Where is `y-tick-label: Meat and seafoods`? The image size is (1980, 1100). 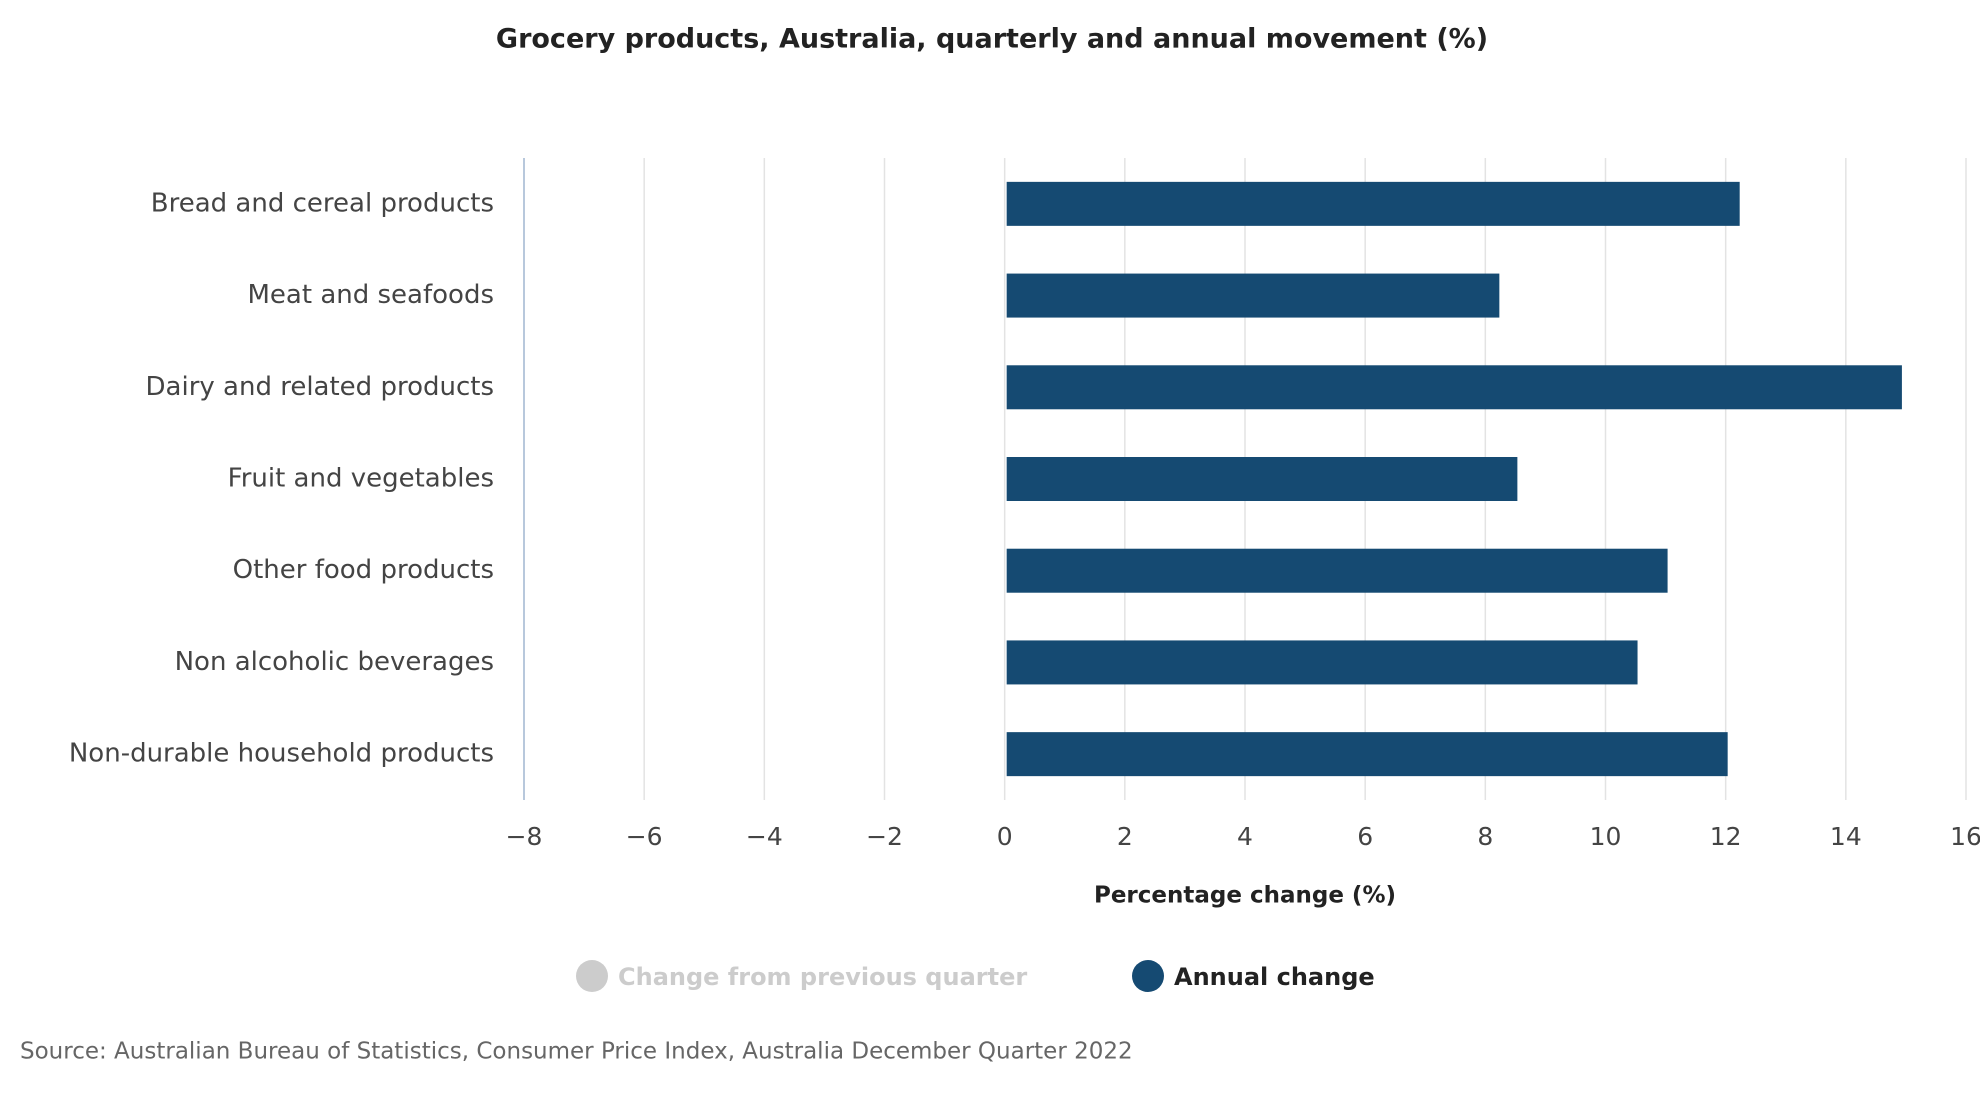
y-tick-label: Meat and seafoods is located at coordinates (371, 295).